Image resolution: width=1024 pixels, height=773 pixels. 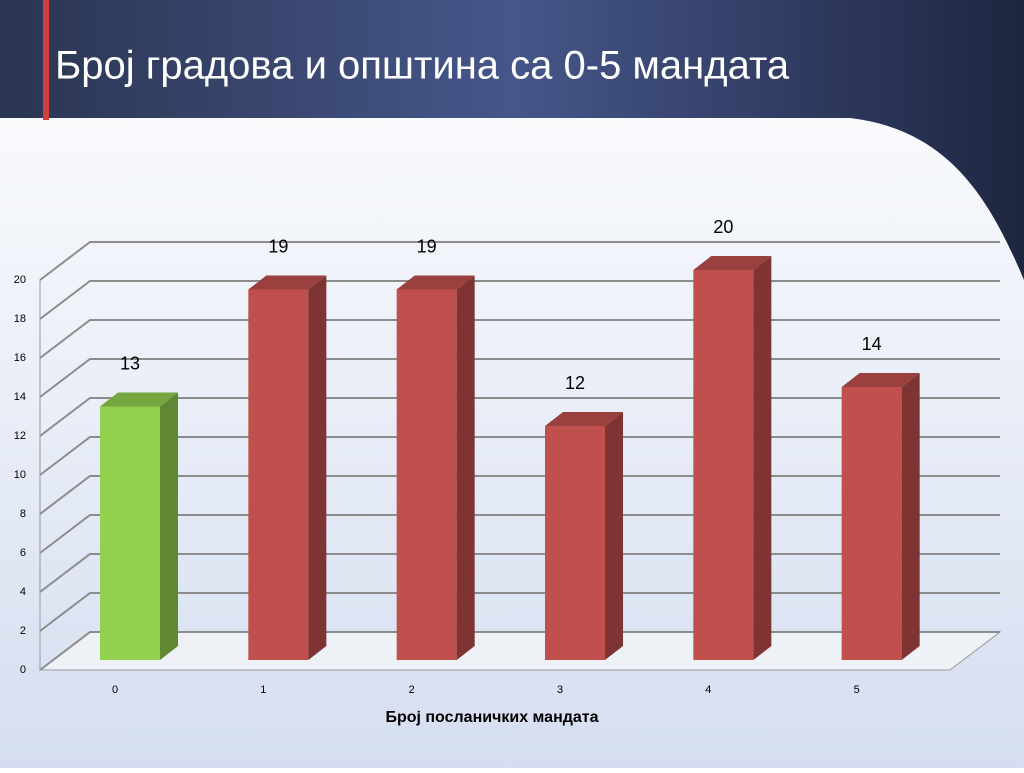 What do you see at coordinates (20, 280) in the screenshot?
I see `y-tick-label: 20` at bounding box center [20, 280].